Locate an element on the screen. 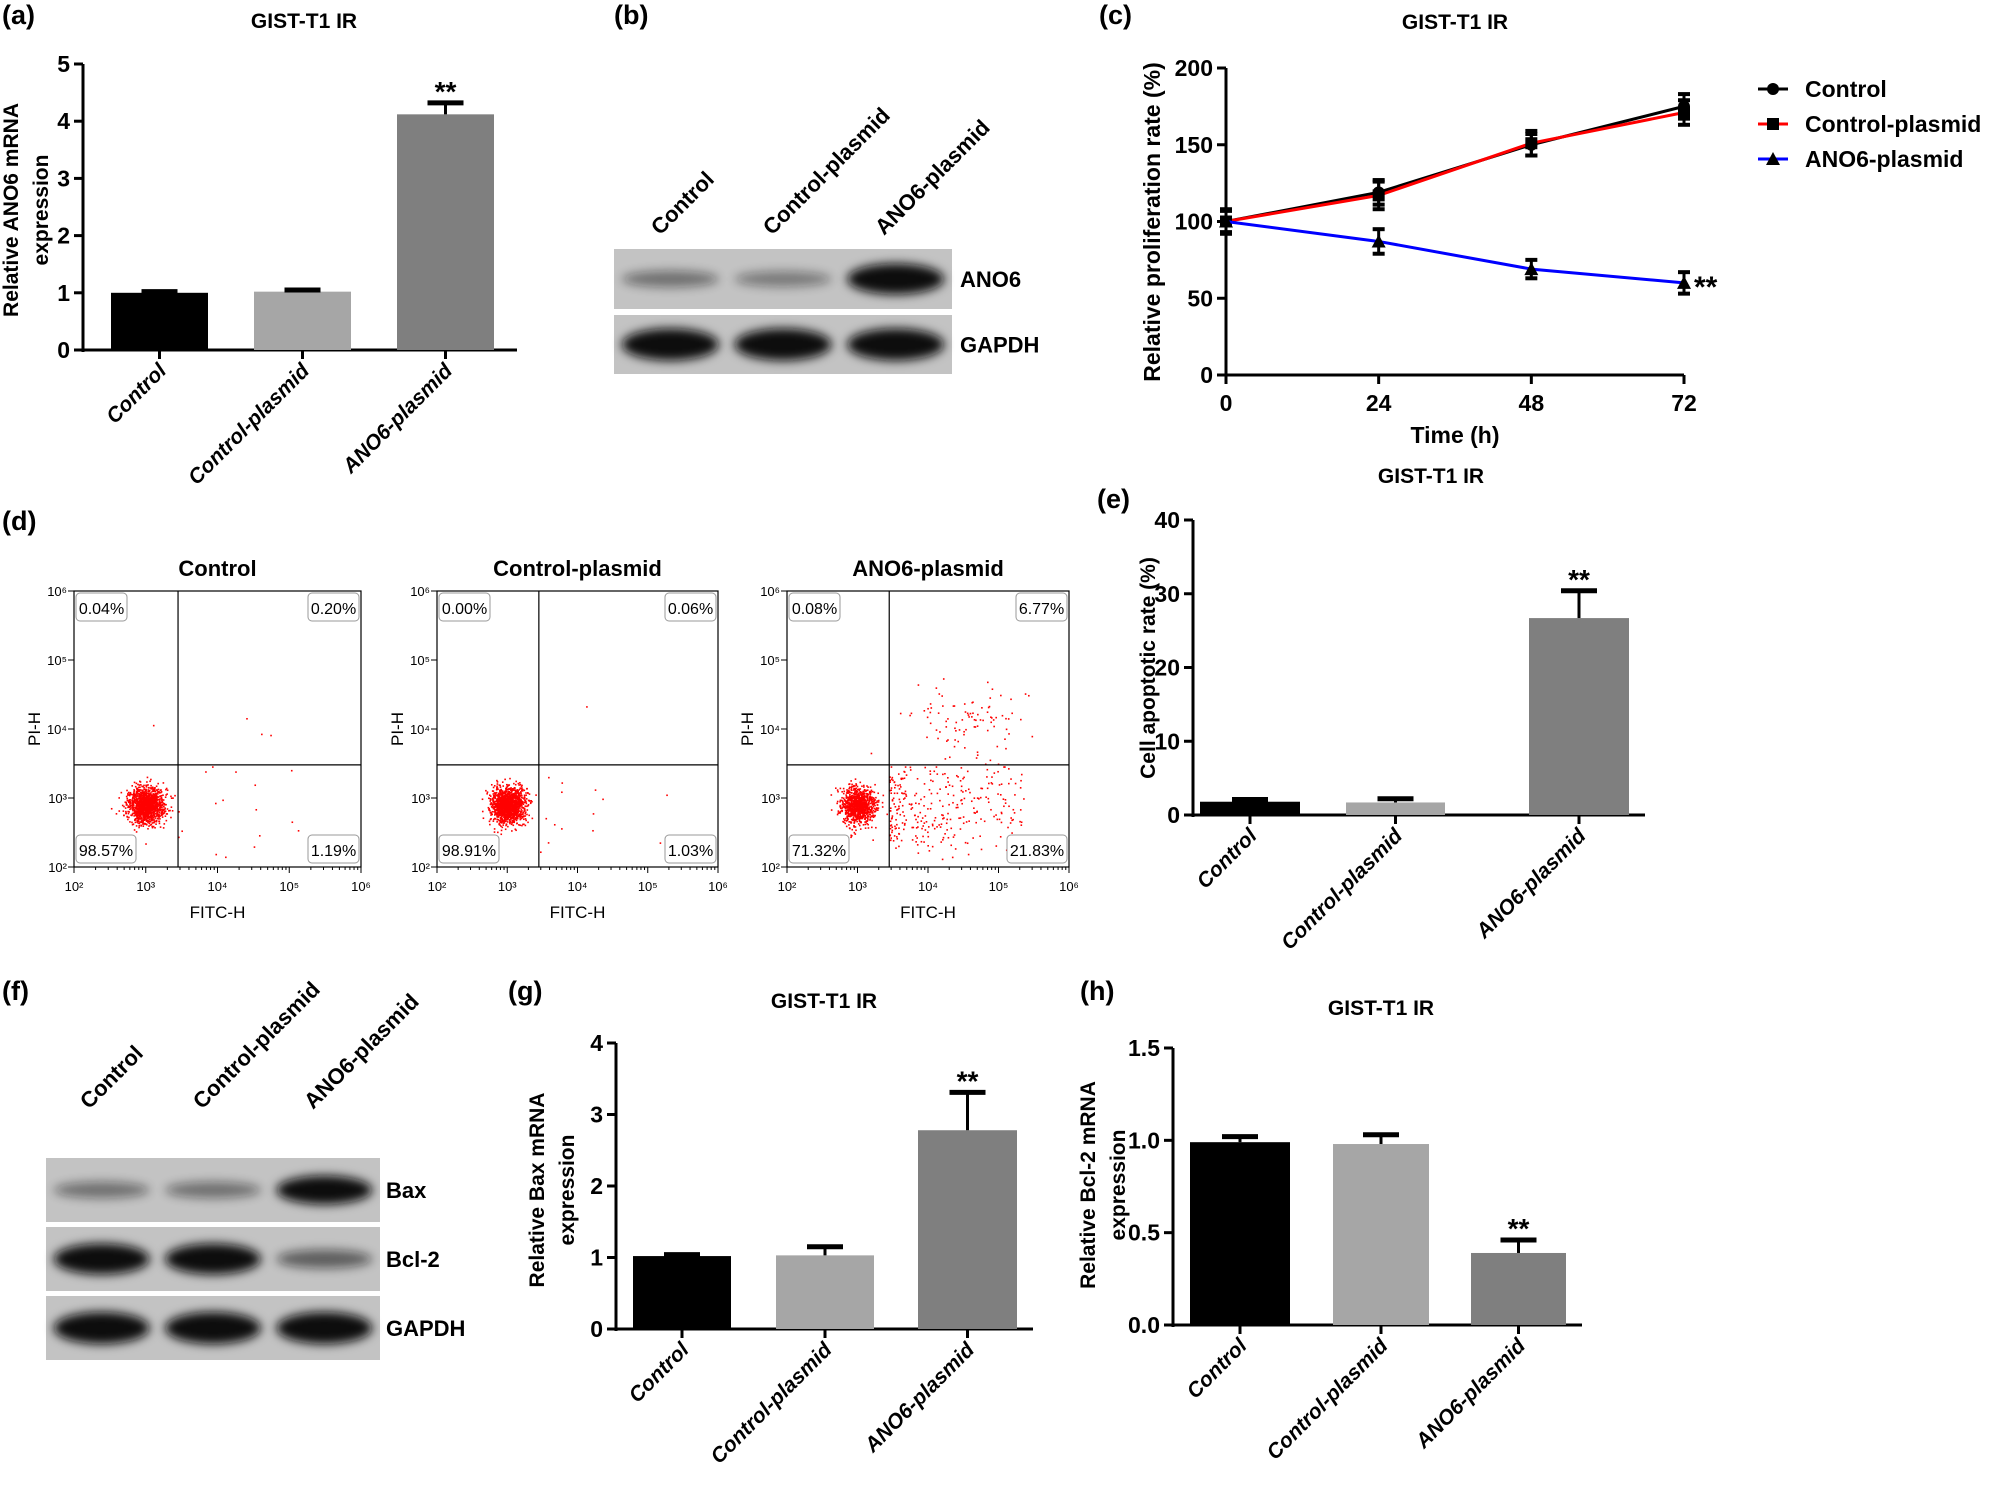 The height and width of the screenshot is (1486, 2000). marker-square is located at coordinates (1684, 112).